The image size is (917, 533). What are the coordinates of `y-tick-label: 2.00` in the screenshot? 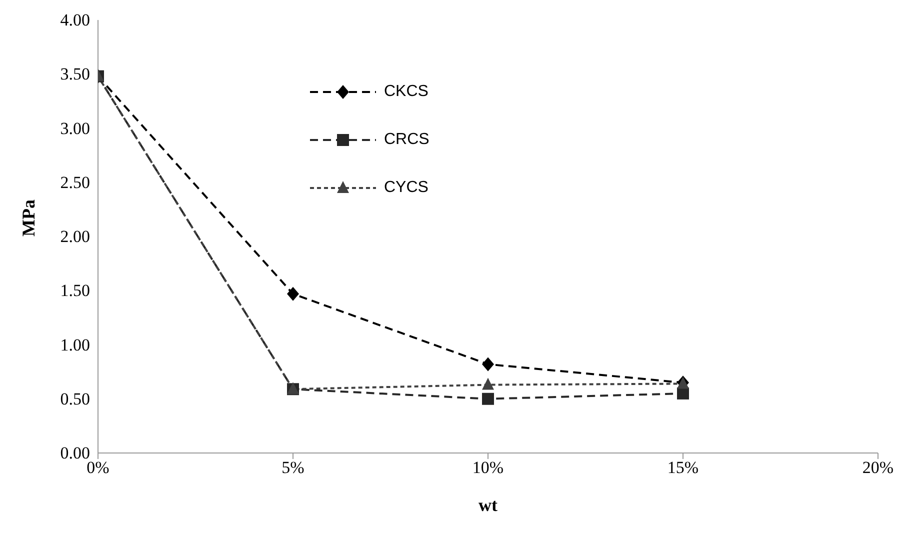 It's located at (75, 236).